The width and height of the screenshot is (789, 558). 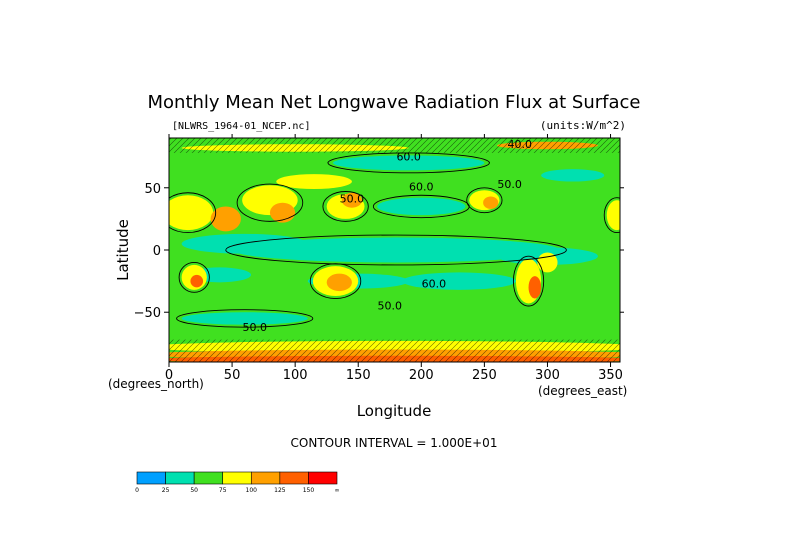 I want to click on y-axis-label: Latitude, so click(x=123, y=250).